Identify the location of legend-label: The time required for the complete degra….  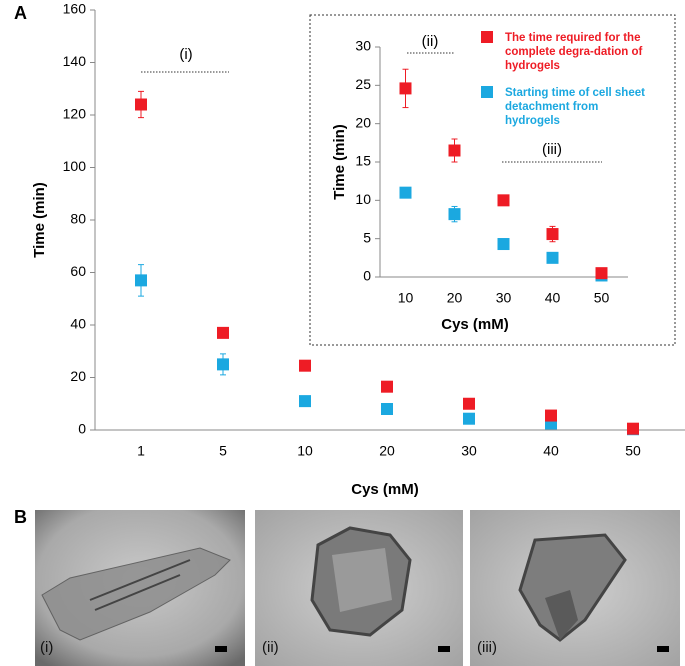
(574, 52).